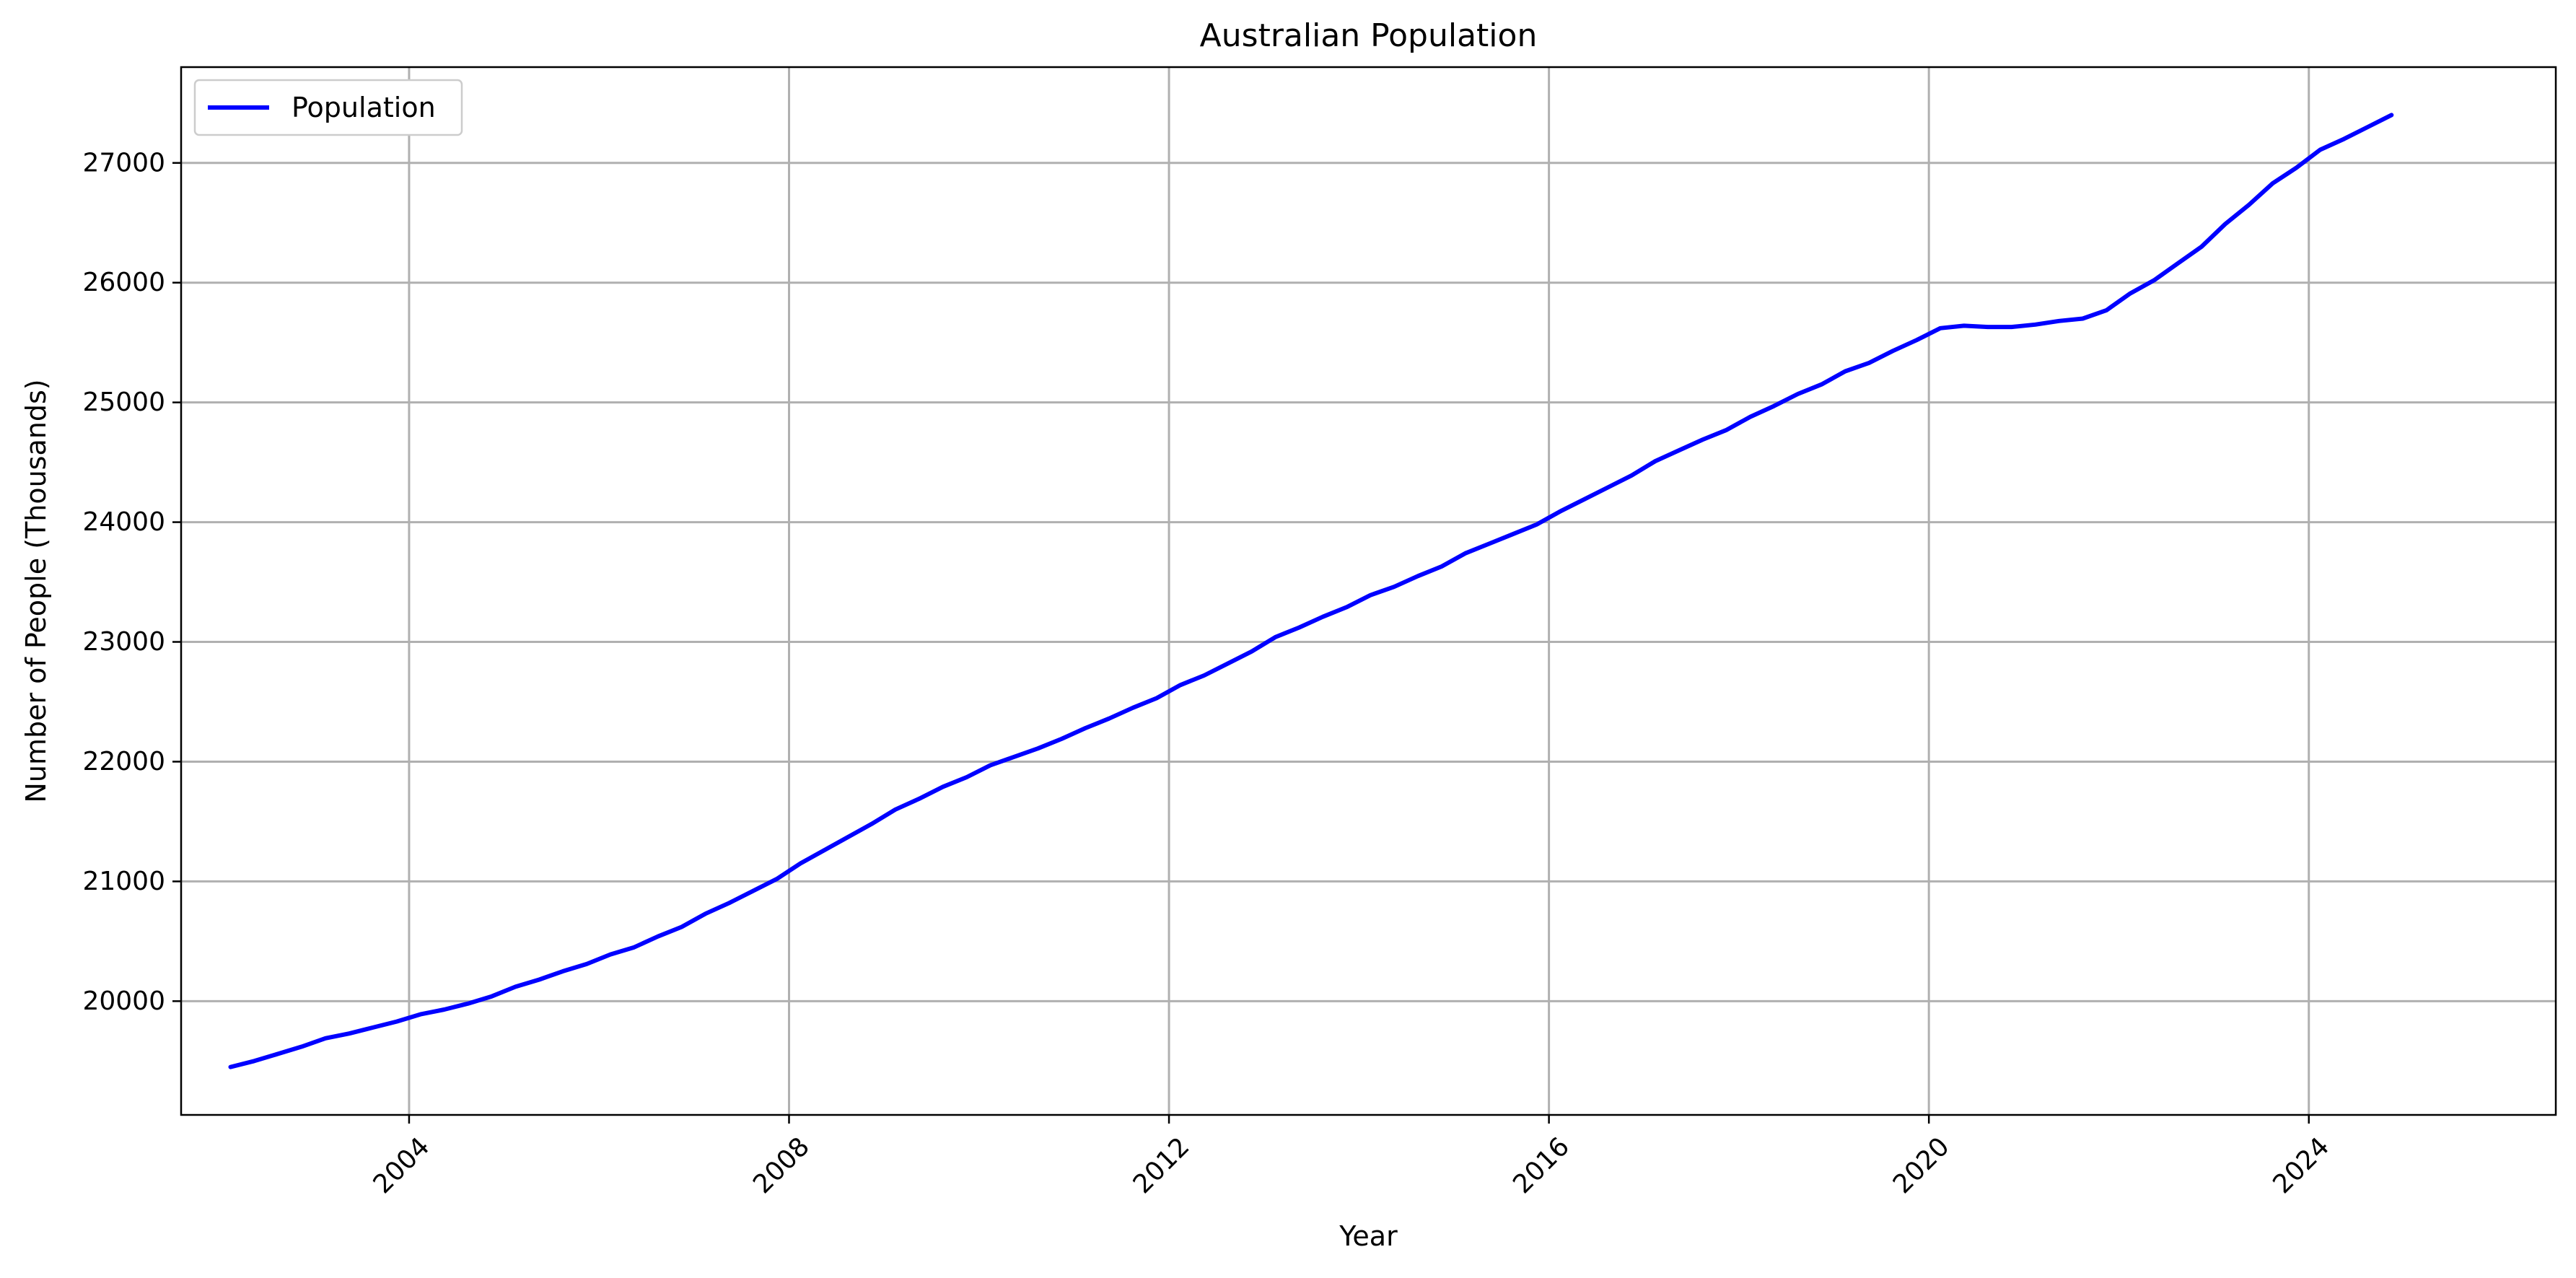  I want to click on y-tick-label: 20000, so click(124, 1001).